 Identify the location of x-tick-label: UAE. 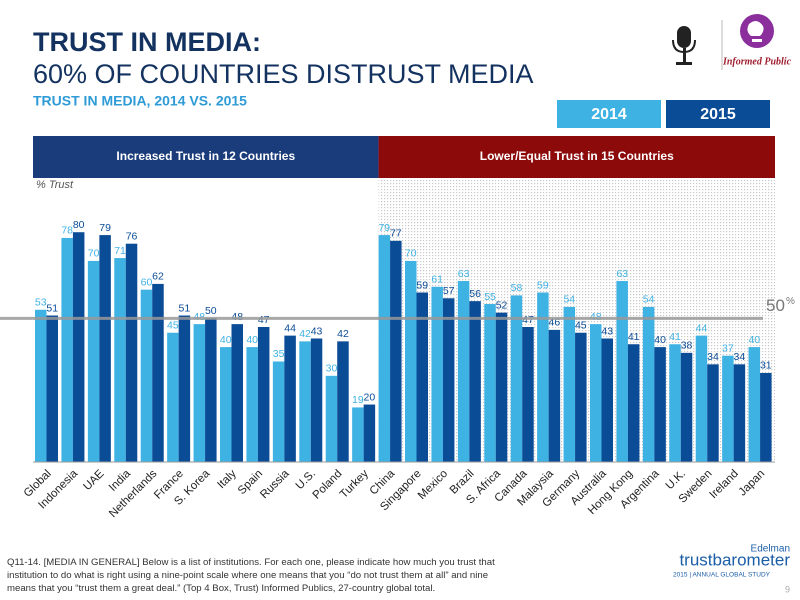
(93, 480).